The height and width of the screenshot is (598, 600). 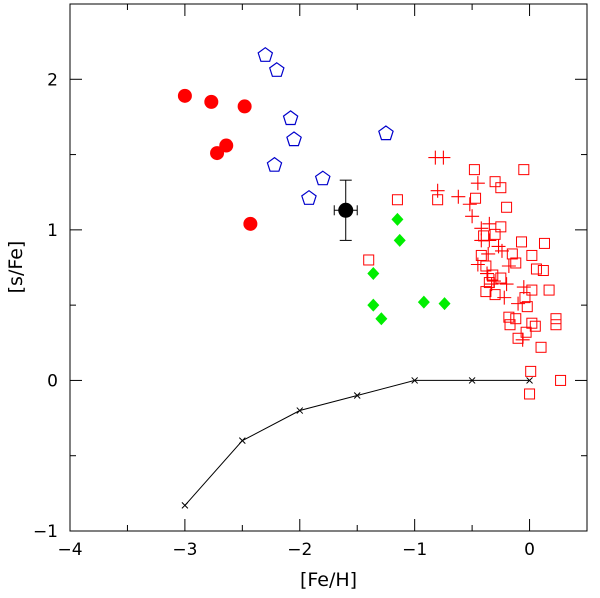 What do you see at coordinates (45, 532) in the screenshot?
I see `y-tick-label: −1` at bounding box center [45, 532].